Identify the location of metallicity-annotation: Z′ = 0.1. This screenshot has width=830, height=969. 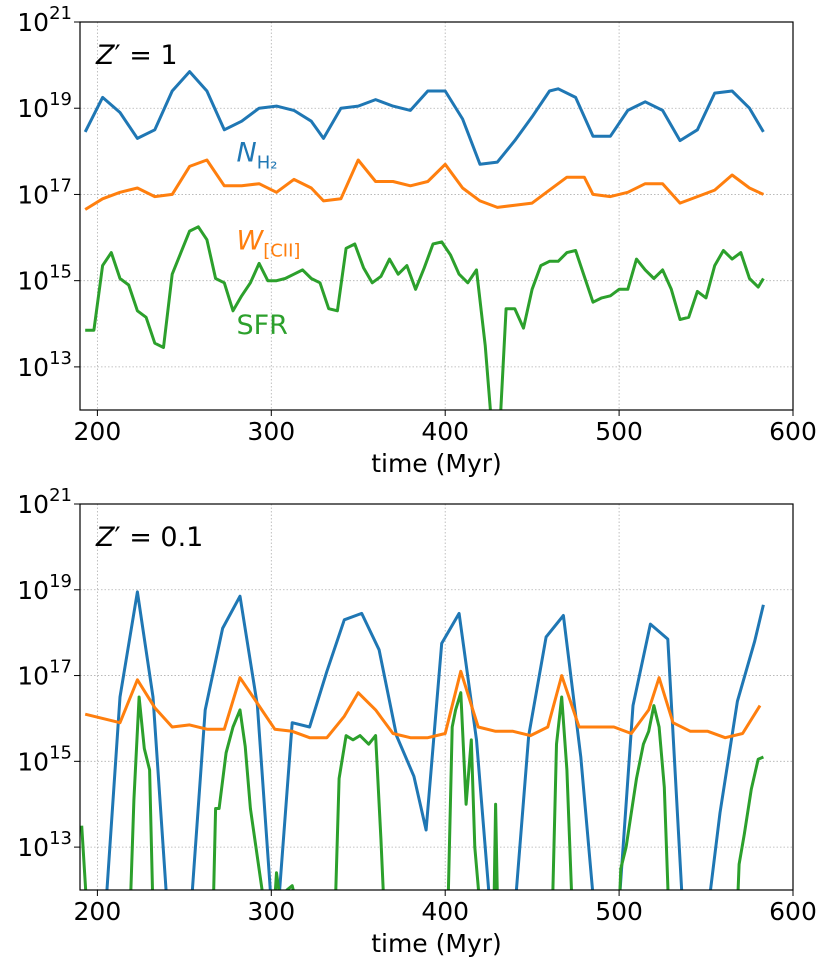
(149, 537).